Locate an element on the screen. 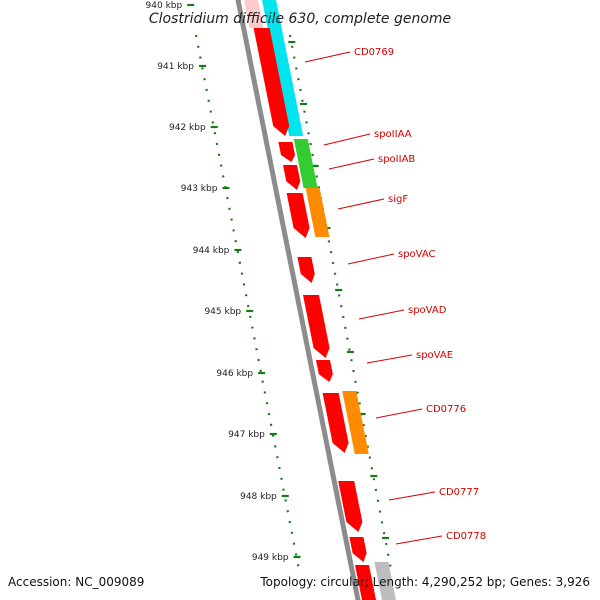 The image size is (600, 600). ruler-tick-label: 947 kbp is located at coordinates (246, 435).